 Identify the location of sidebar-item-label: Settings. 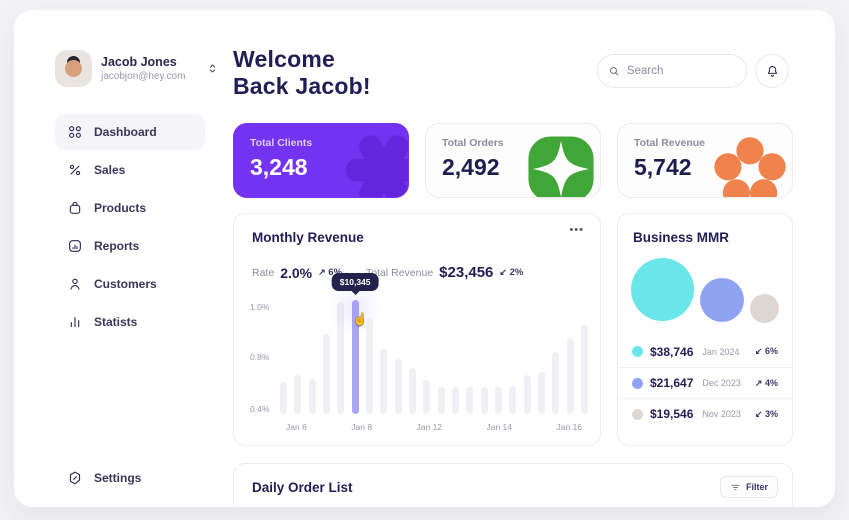
(118, 478).